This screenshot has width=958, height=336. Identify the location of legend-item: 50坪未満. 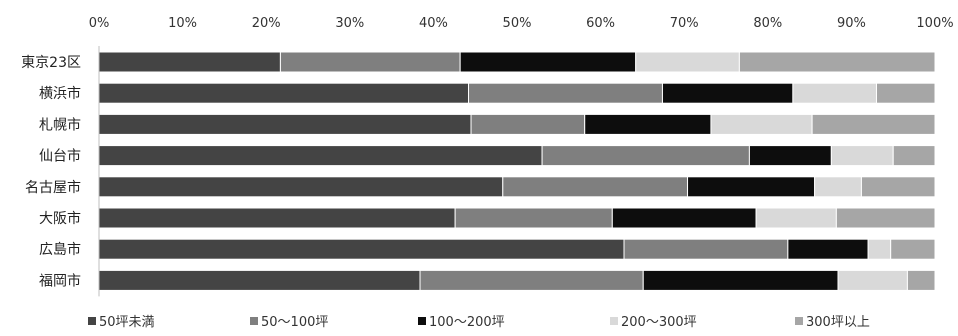
(121, 322).